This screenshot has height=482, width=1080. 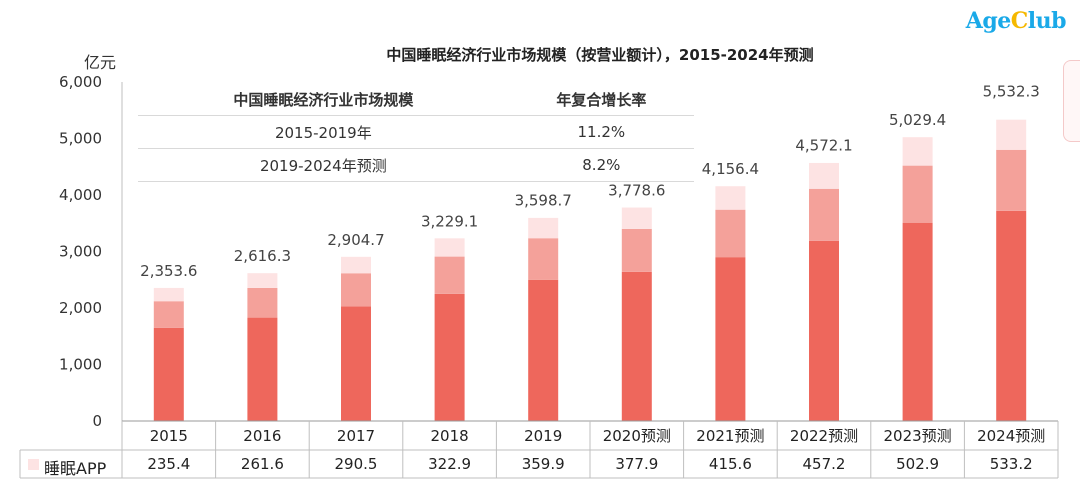 I want to click on table-value: 290.5, so click(x=356, y=464).